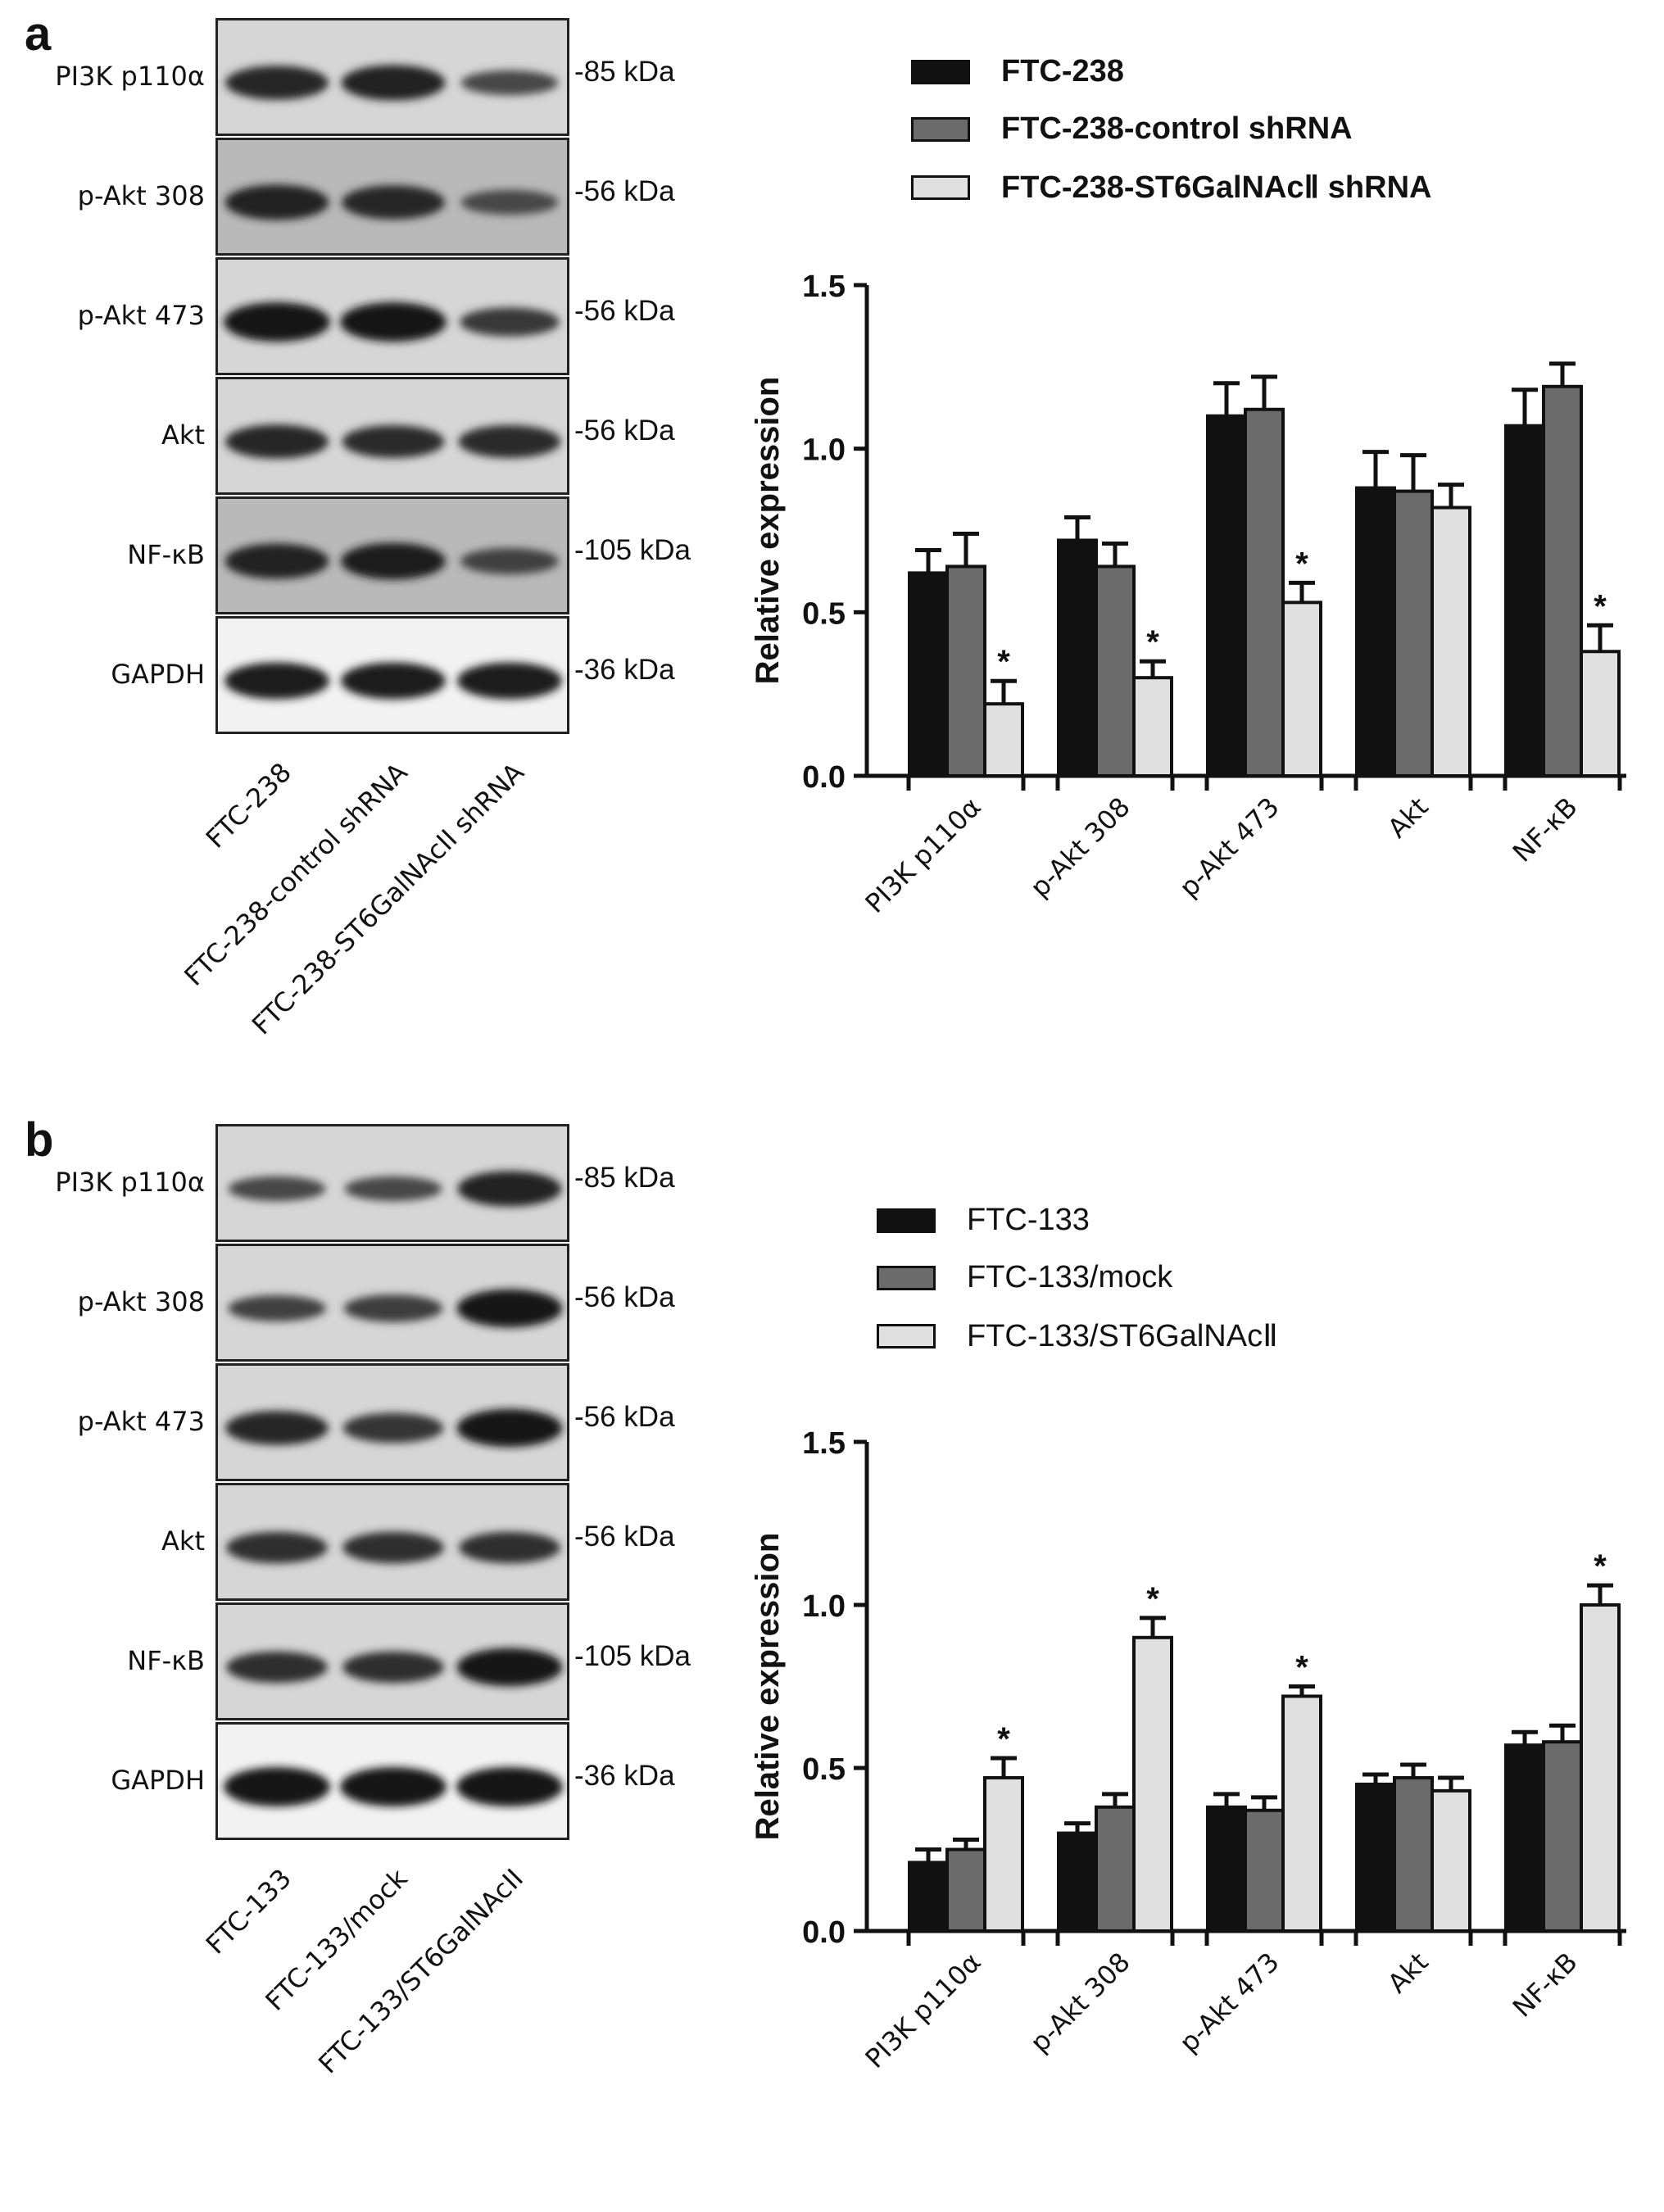 The height and width of the screenshot is (2212, 1664). I want to click on legend-entry: FTC-133/ST6GalNAcⅡ, so click(1077, 1335).